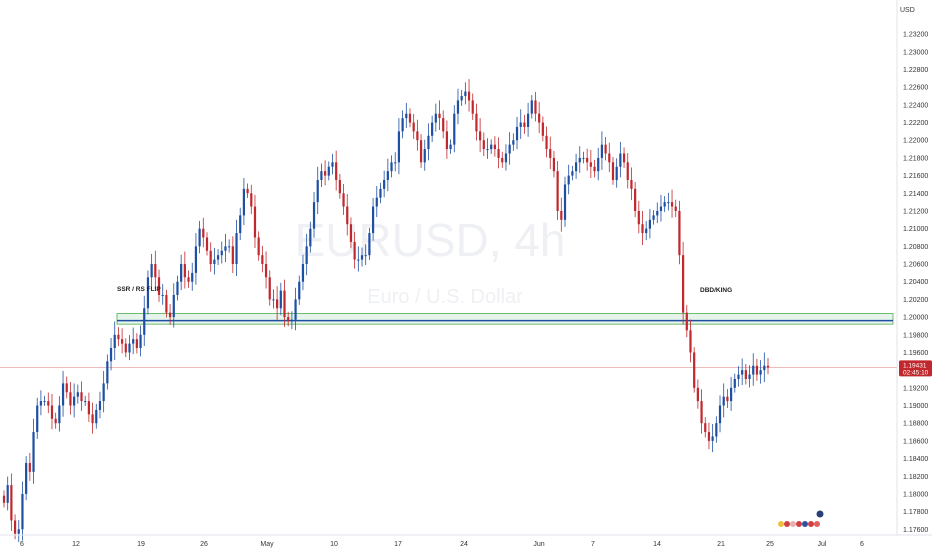  Describe the element at coordinates (907, 10) in the screenshot. I see `currency-label: USD` at that location.